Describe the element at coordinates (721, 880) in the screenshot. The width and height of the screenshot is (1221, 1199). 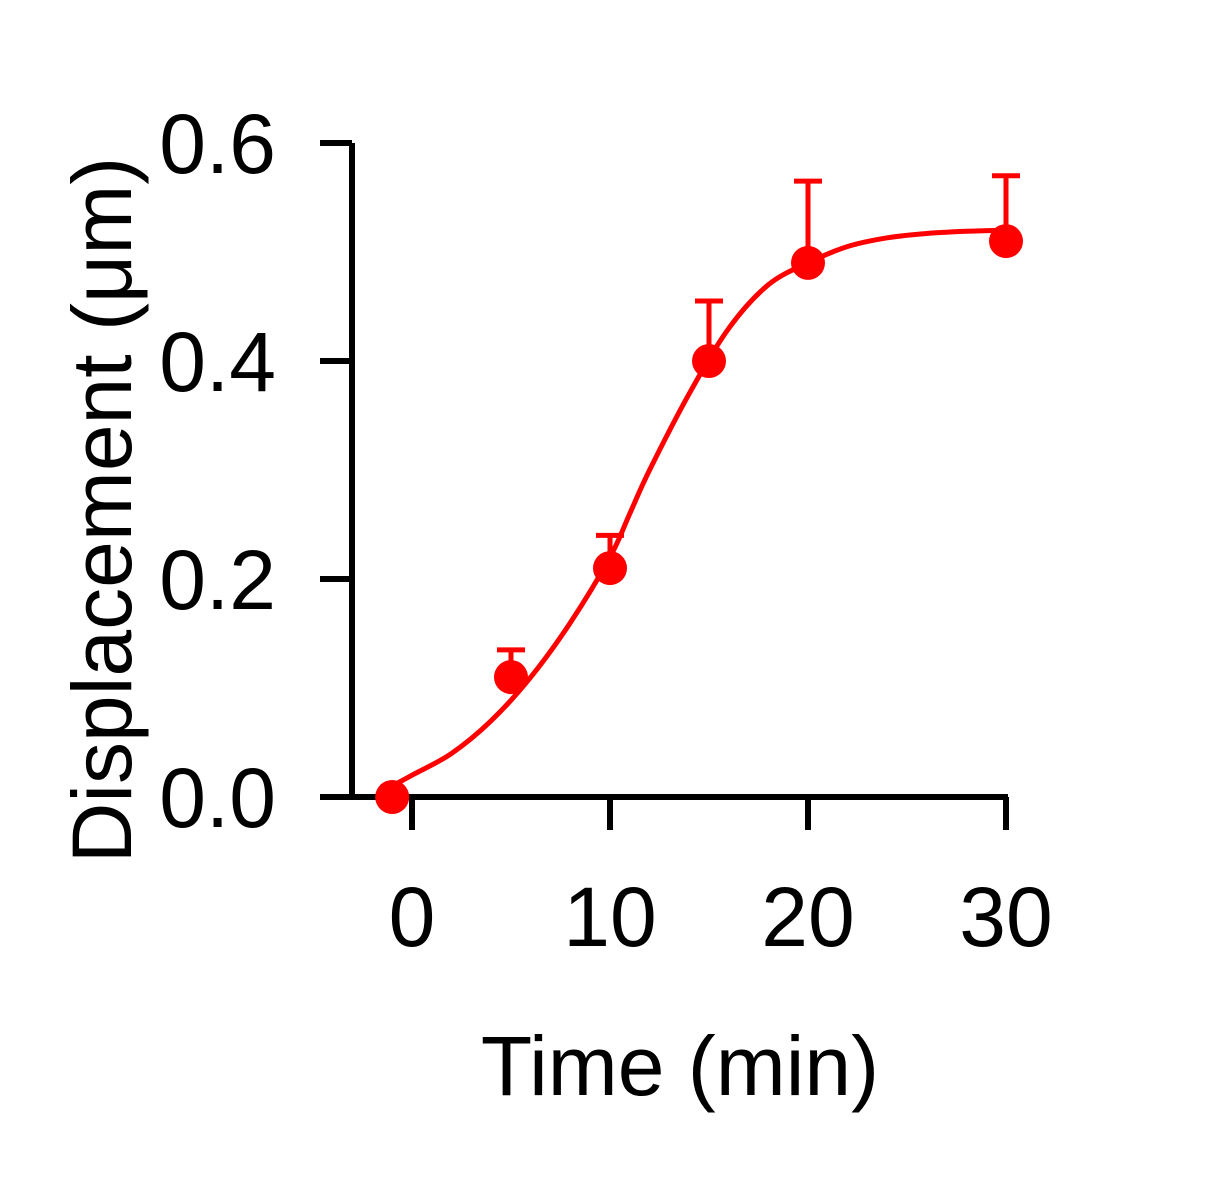
I see `x-ticks: 0 10 20 30` at that location.